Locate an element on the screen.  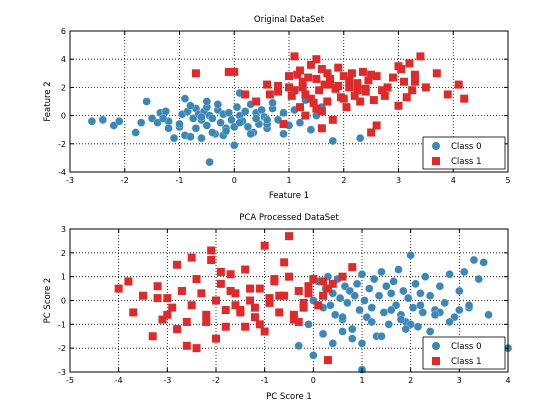
y-tick-label: 1 is located at coordinates (63, 277).